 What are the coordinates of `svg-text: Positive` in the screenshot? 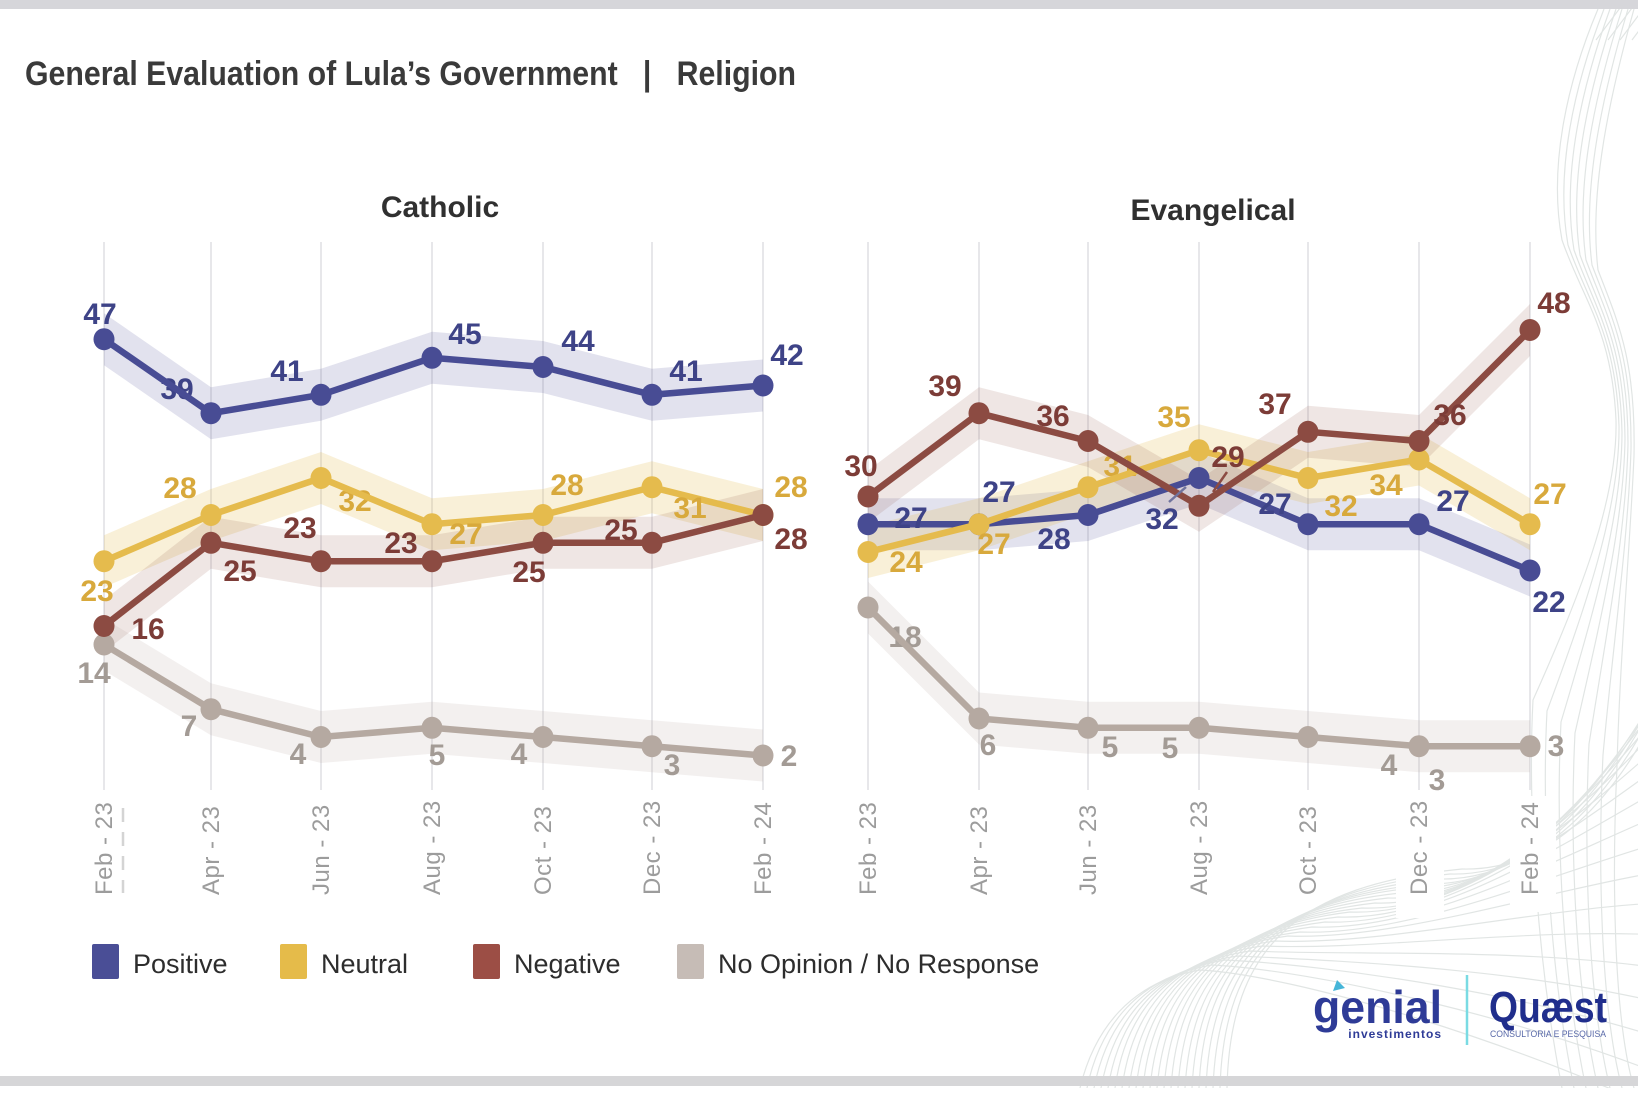 It's located at (180, 964).